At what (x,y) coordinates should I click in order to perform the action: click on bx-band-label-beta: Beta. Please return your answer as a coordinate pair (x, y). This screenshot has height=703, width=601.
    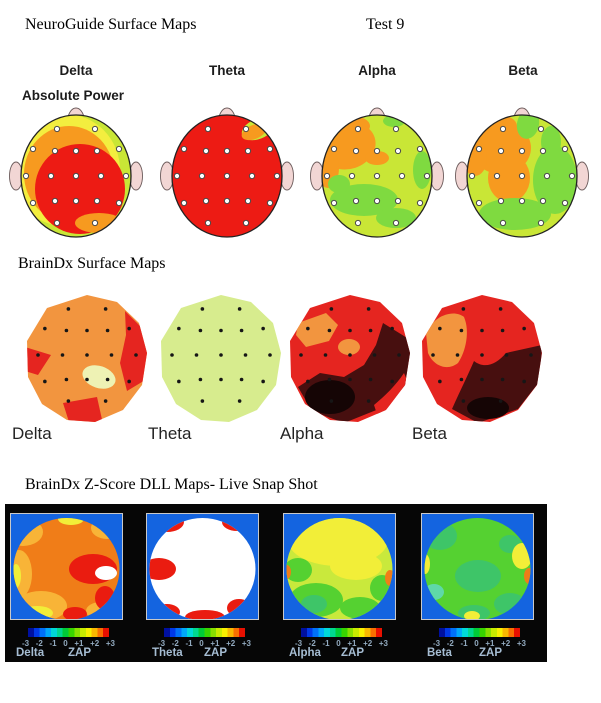
    Looking at the image, I should click on (429, 433).